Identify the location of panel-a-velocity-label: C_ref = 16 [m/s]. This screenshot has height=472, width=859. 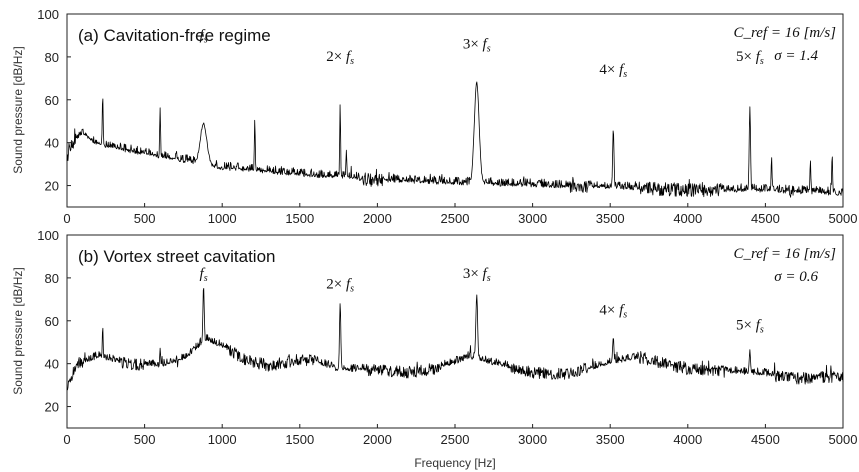
(785, 33).